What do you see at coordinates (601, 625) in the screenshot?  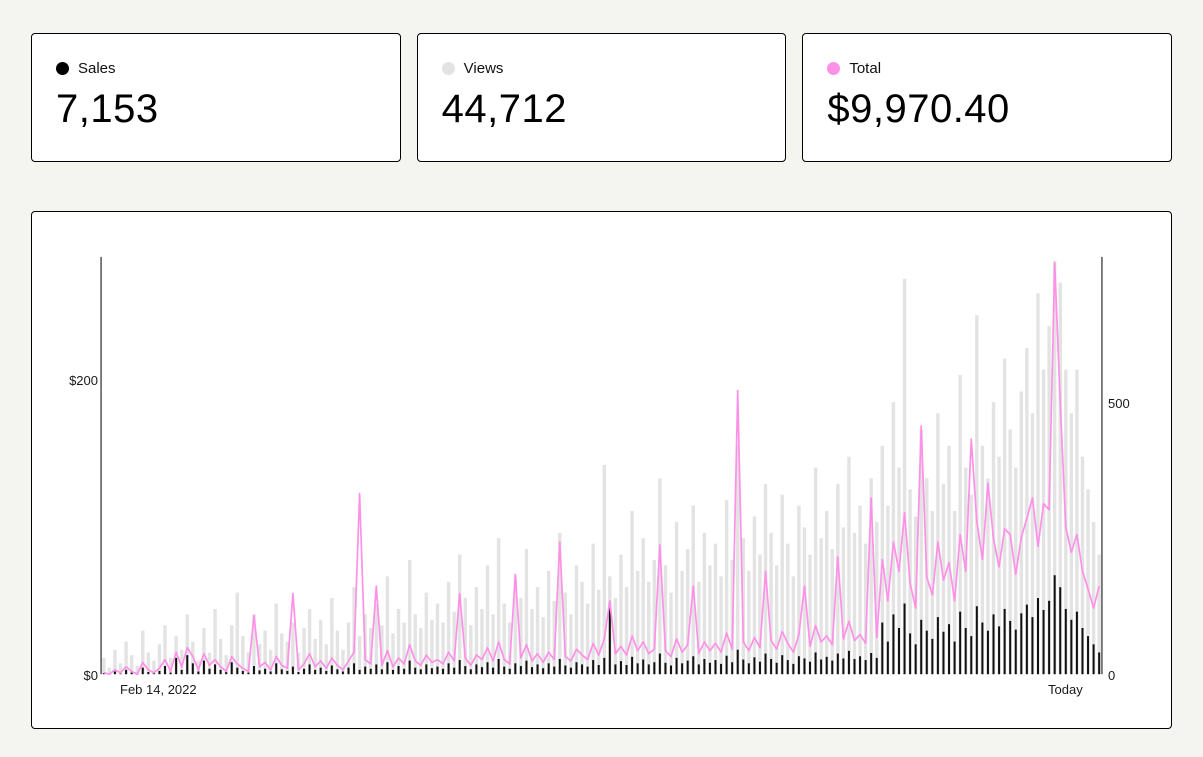 I see `sales-bars` at bounding box center [601, 625].